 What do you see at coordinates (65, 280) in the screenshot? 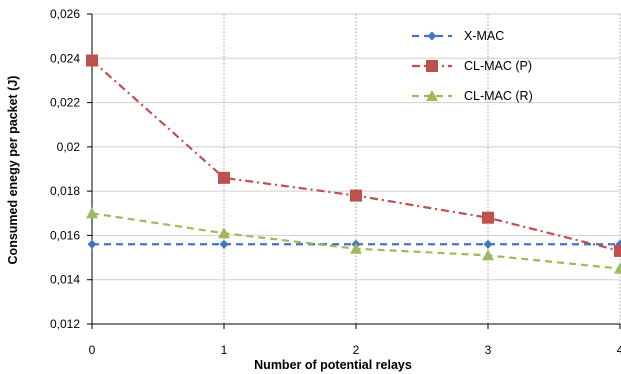
I see `y-tick-label: 0,014` at bounding box center [65, 280].